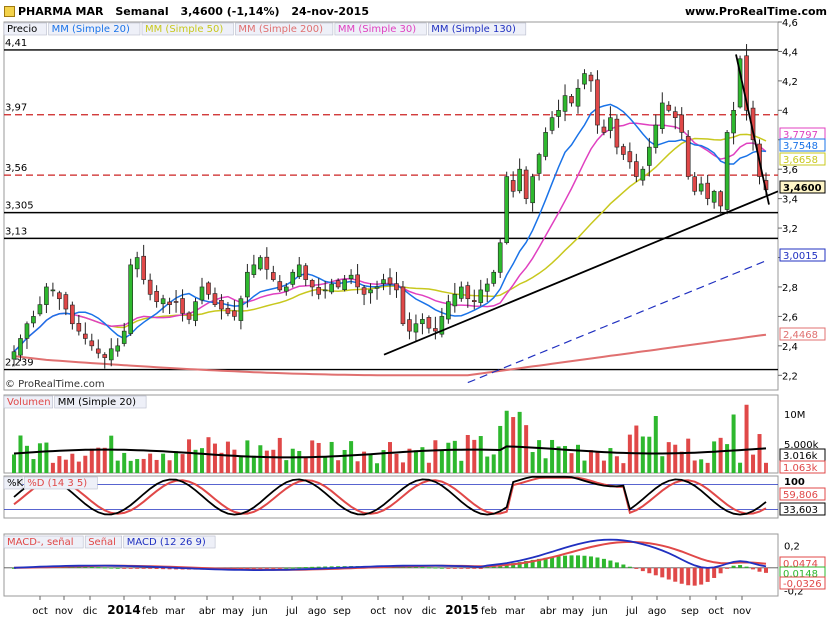  I want to click on price-value-badge-label: 3,0015, so click(800, 256).